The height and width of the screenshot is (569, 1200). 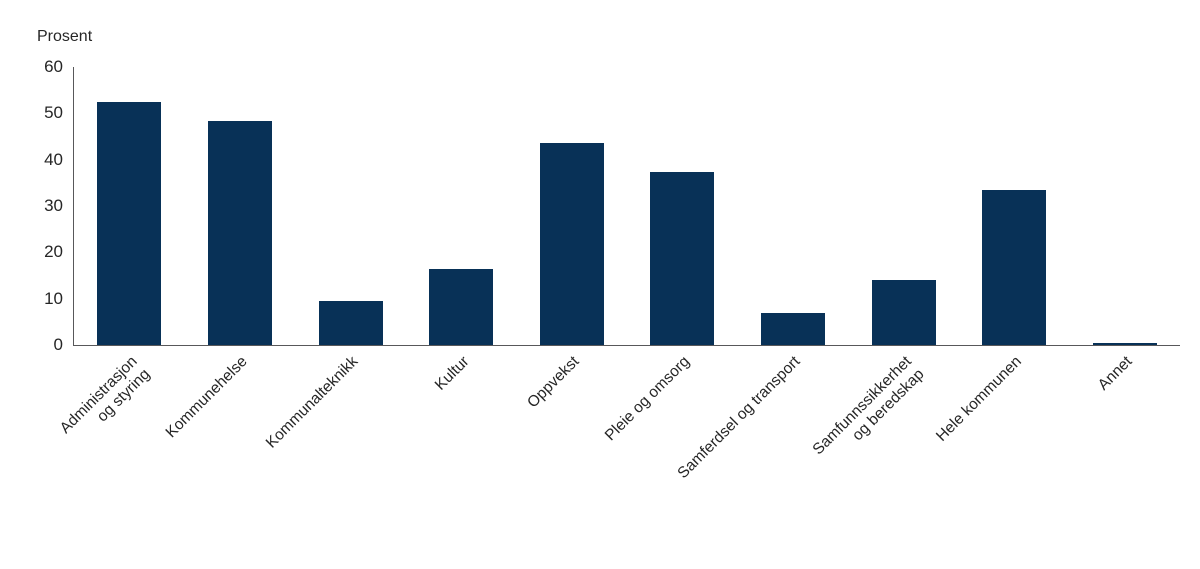 What do you see at coordinates (739, 417) in the screenshot?
I see `x-axis-label-samferdsel-og-transport: Samferdsel og transport` at bounding box center [739, 417].